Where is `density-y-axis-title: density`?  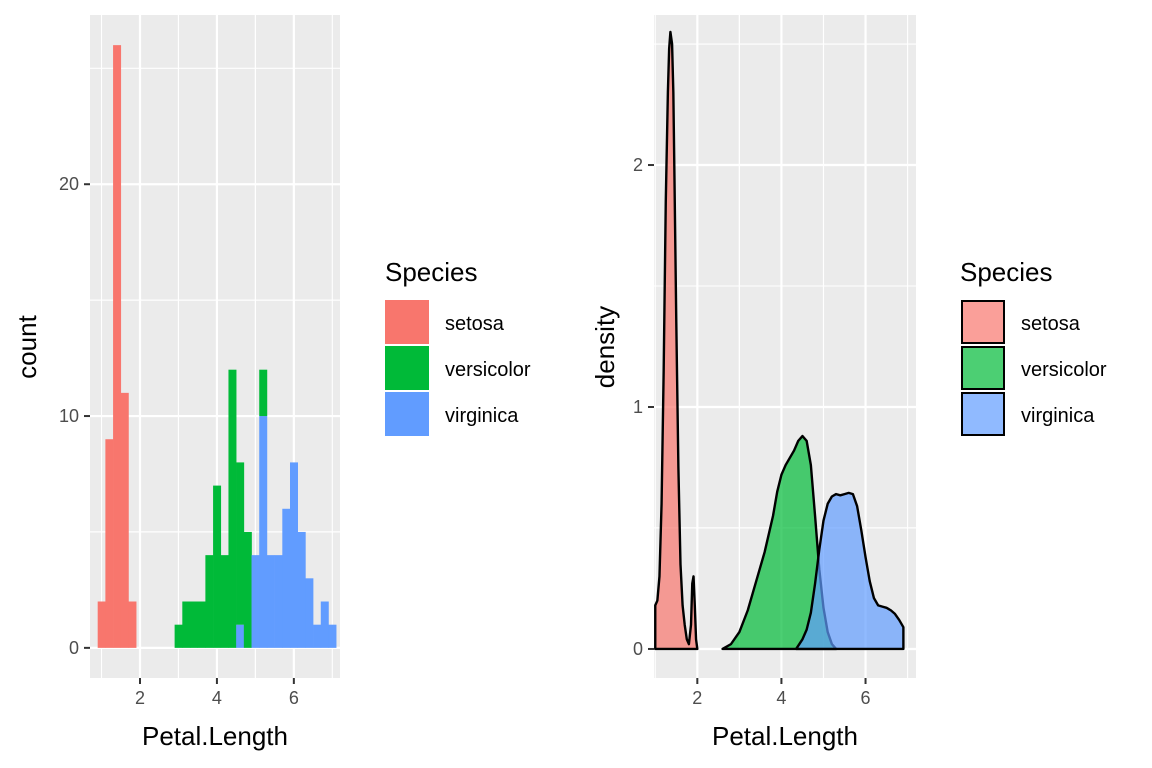 density-y-axis-title: density is located at coordinates (605, 347).